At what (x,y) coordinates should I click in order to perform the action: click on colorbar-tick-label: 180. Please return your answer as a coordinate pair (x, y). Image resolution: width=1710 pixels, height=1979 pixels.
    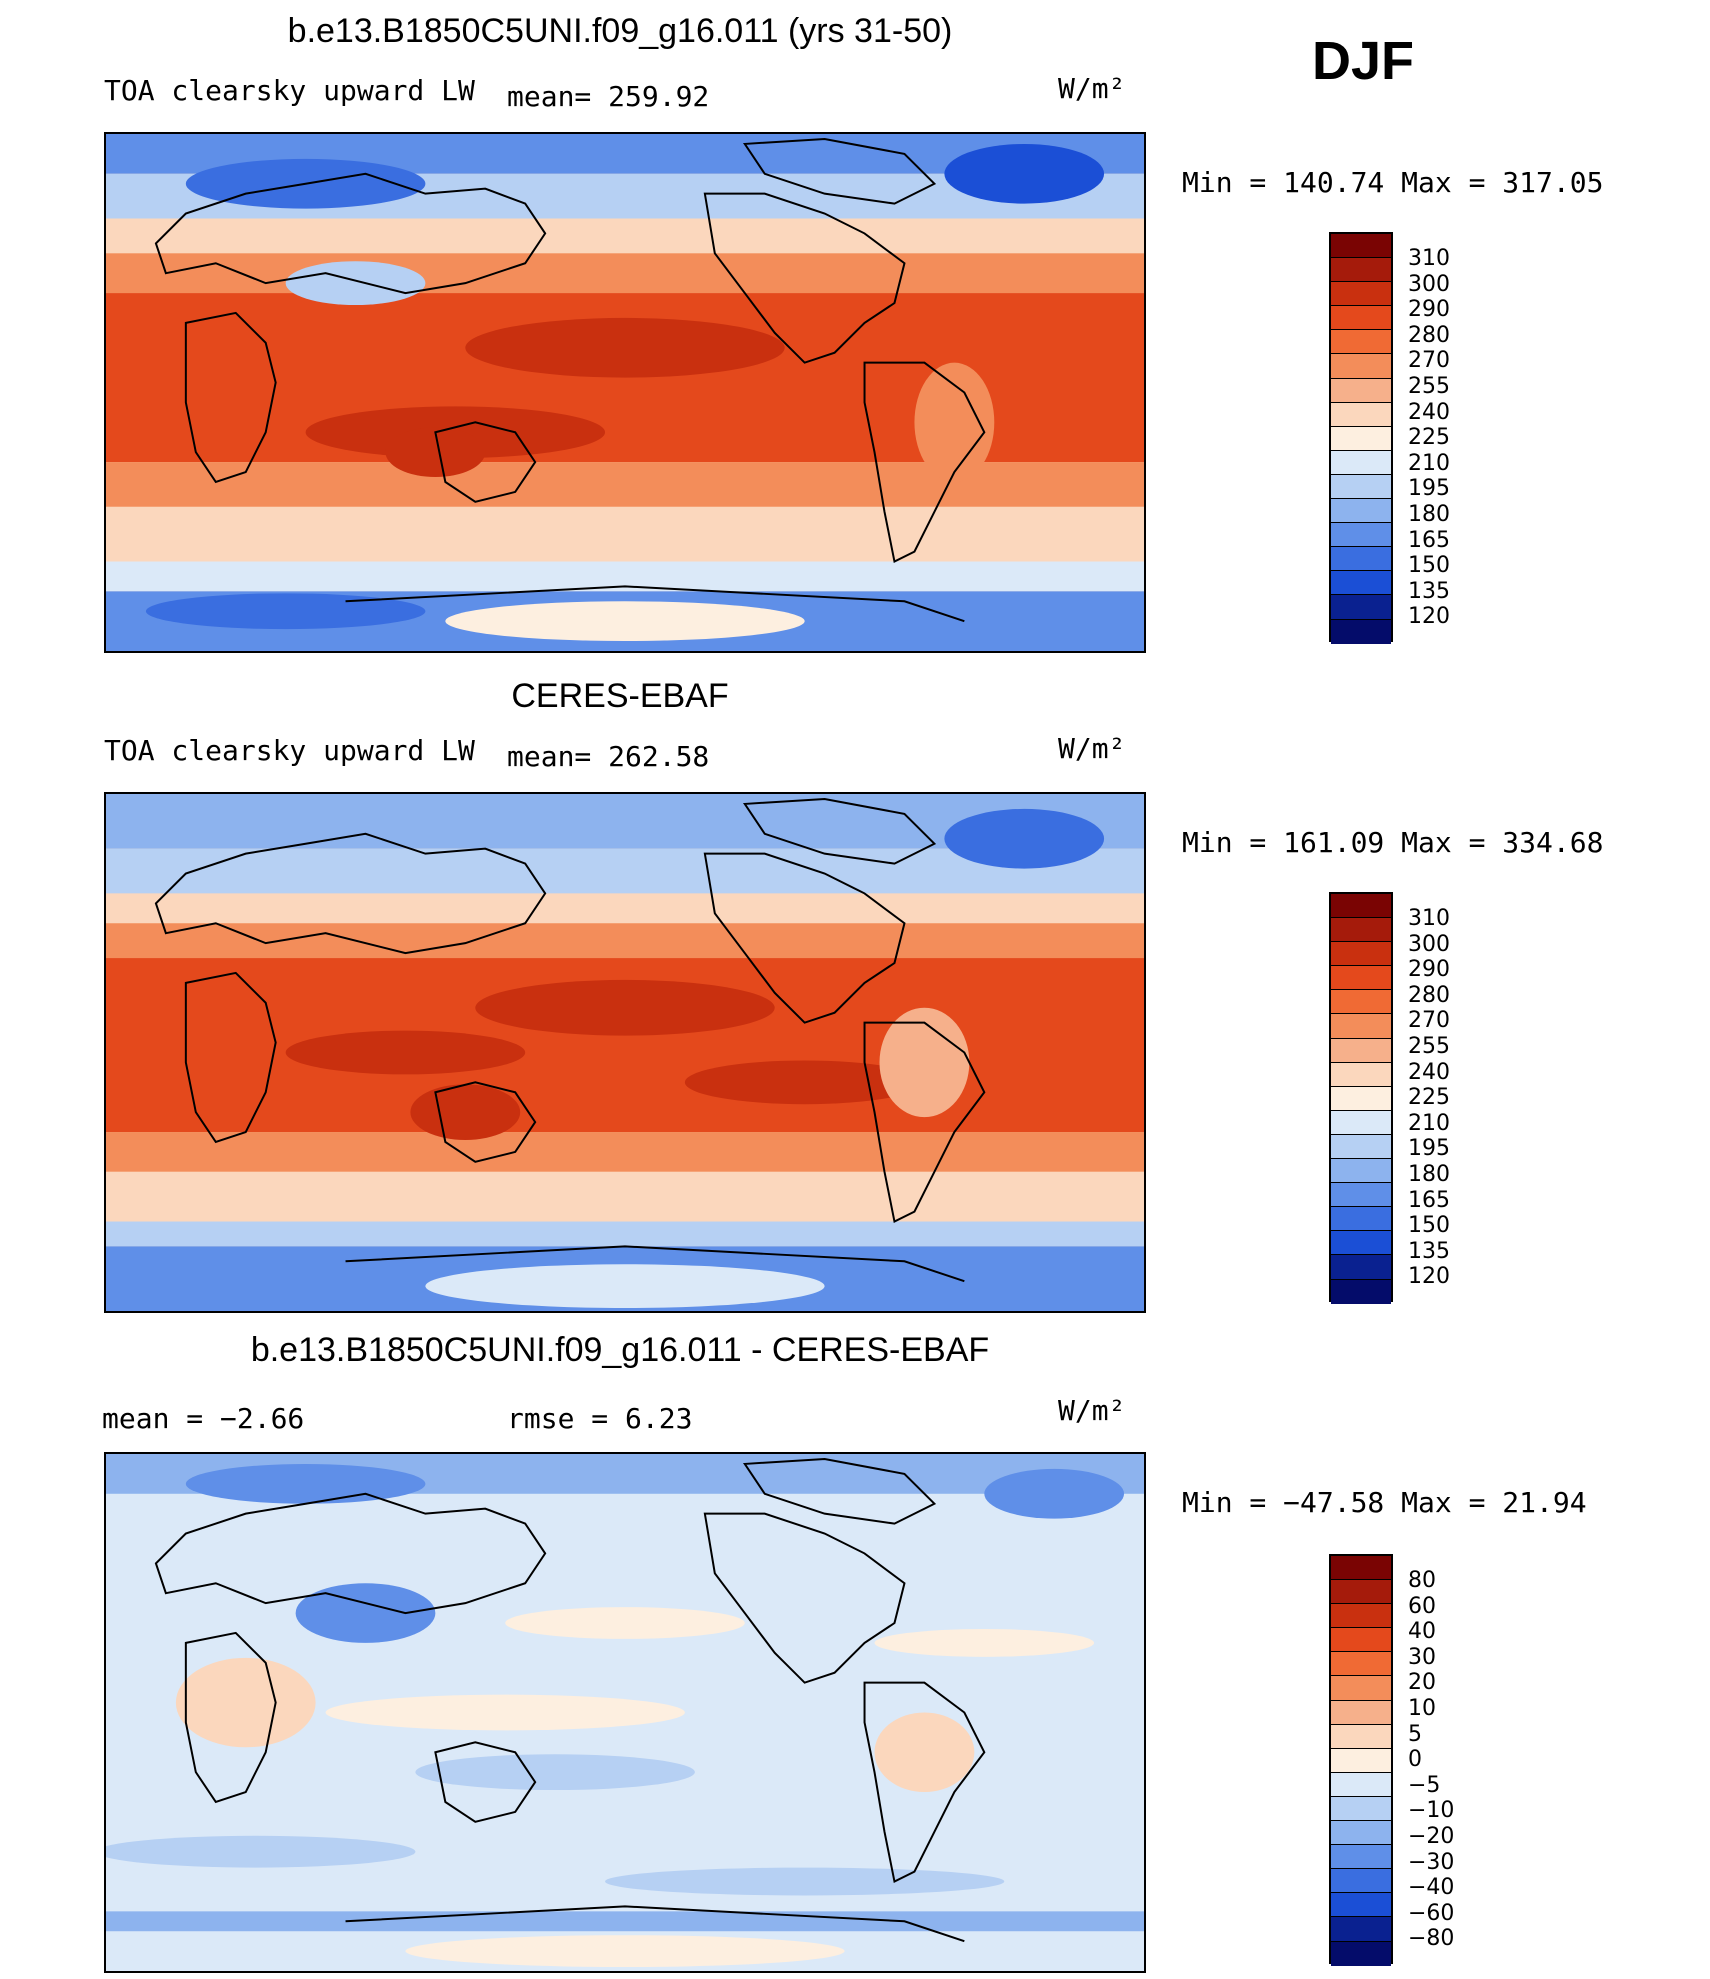
    Looking at the image, I should click on (1429, 1174).